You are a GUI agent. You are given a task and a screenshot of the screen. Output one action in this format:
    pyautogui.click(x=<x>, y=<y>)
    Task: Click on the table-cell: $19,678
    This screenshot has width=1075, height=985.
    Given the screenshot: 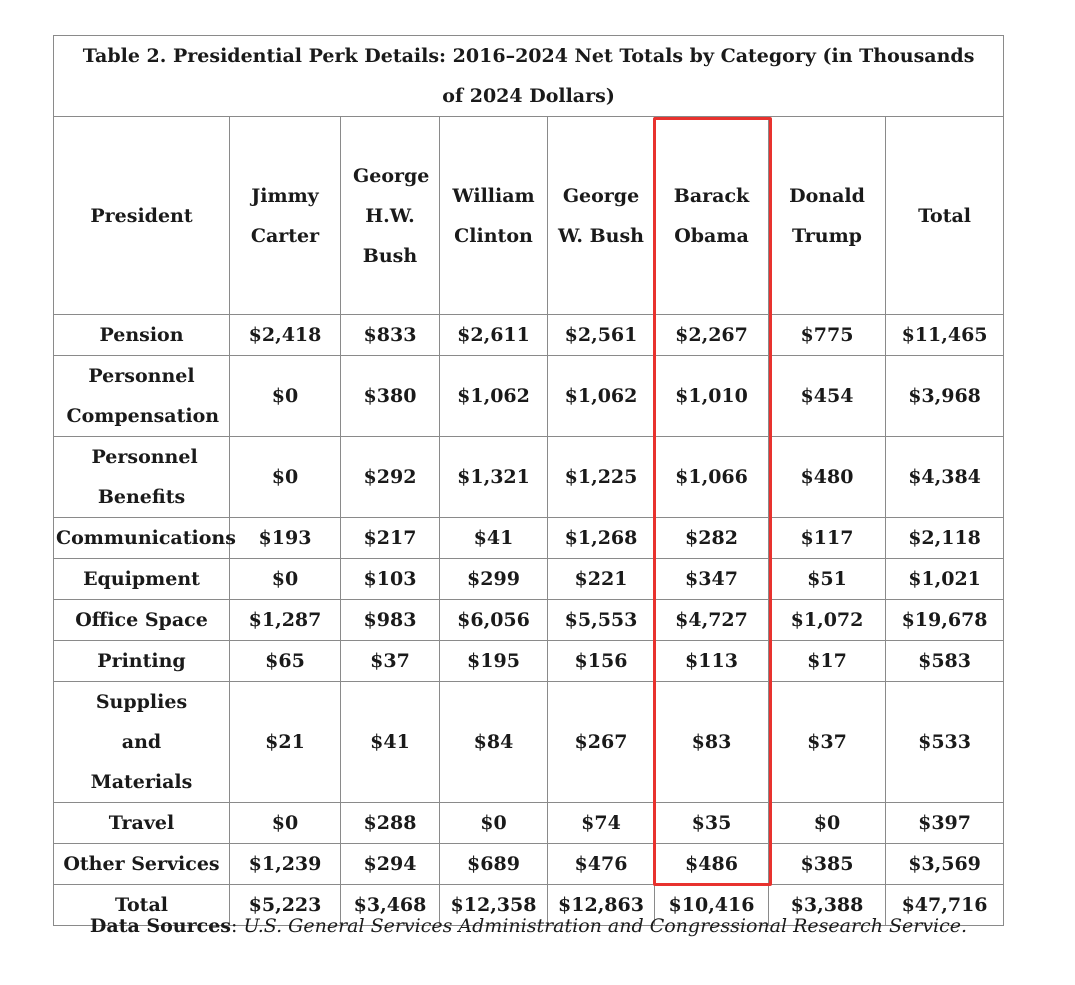 What is the action you would take?
    pyautogui.click(x=944, y=620)
    